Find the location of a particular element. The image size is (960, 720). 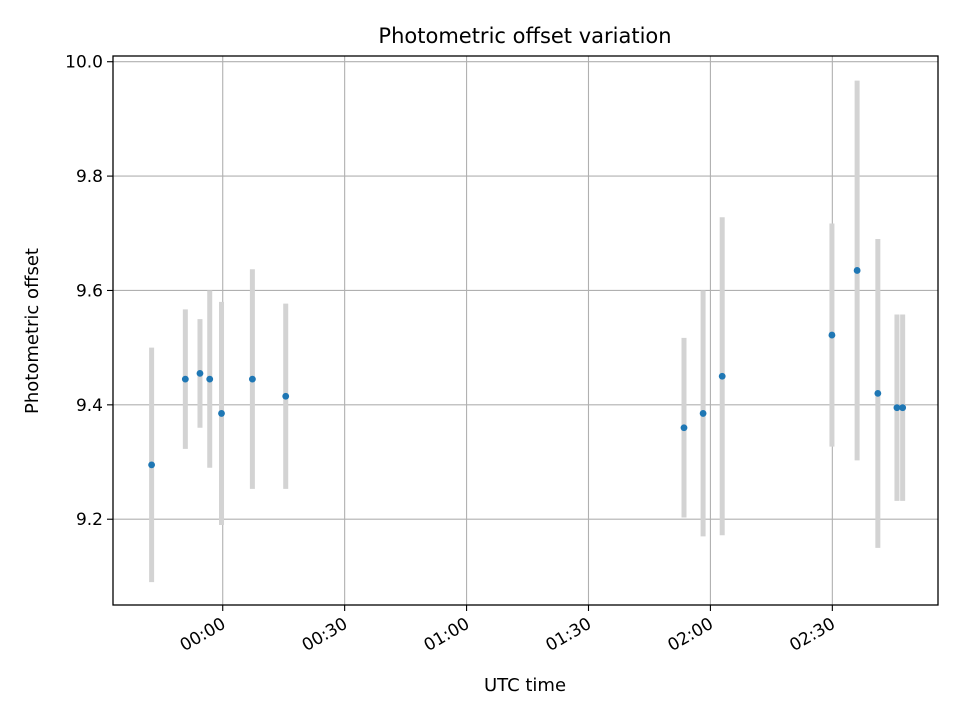

x-axis-title: UTC time is located at coordinates (525, 685).